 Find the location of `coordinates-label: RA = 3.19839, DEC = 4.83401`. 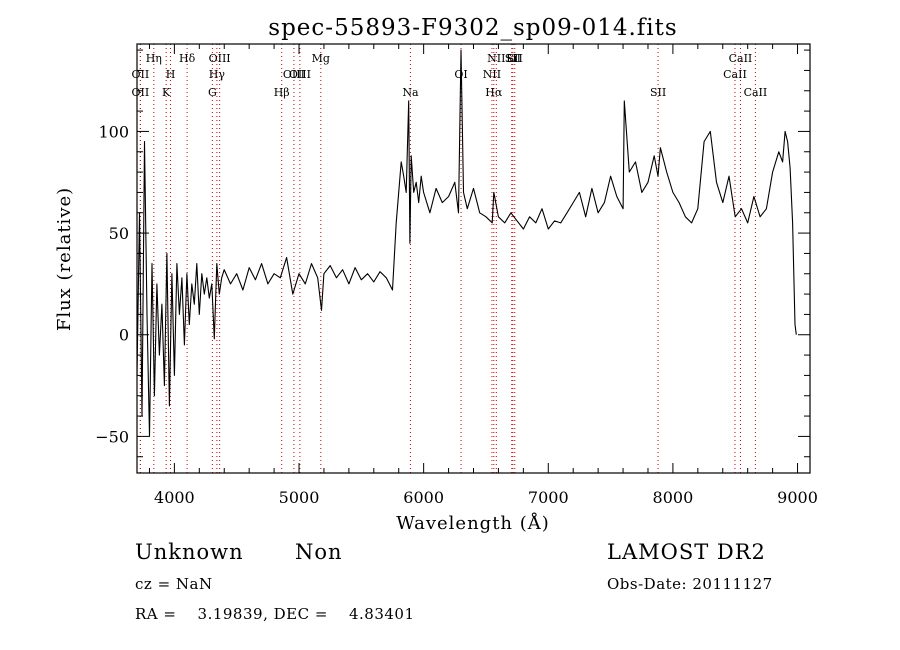

coordinates-label: RA = 3.19839, DEC = 4.83401 is located at coordinates (275, 614).